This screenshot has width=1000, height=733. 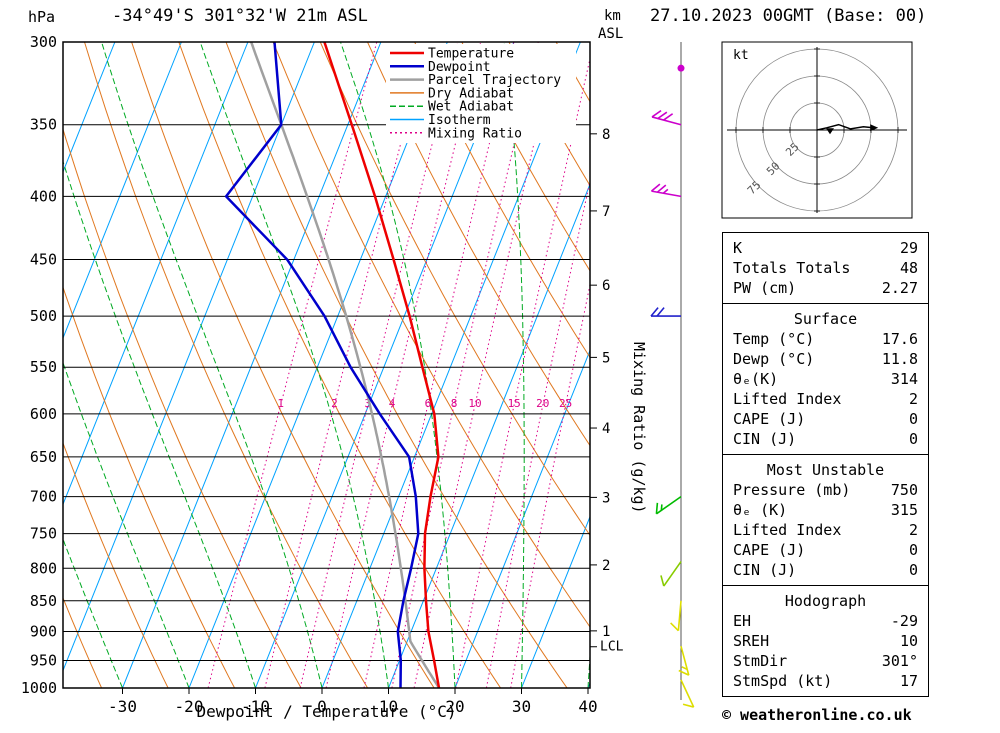 What do you see at coordinates (908, 248) in the screenshot?
I see `stats-value: 29` at bounding box center [908, 248].